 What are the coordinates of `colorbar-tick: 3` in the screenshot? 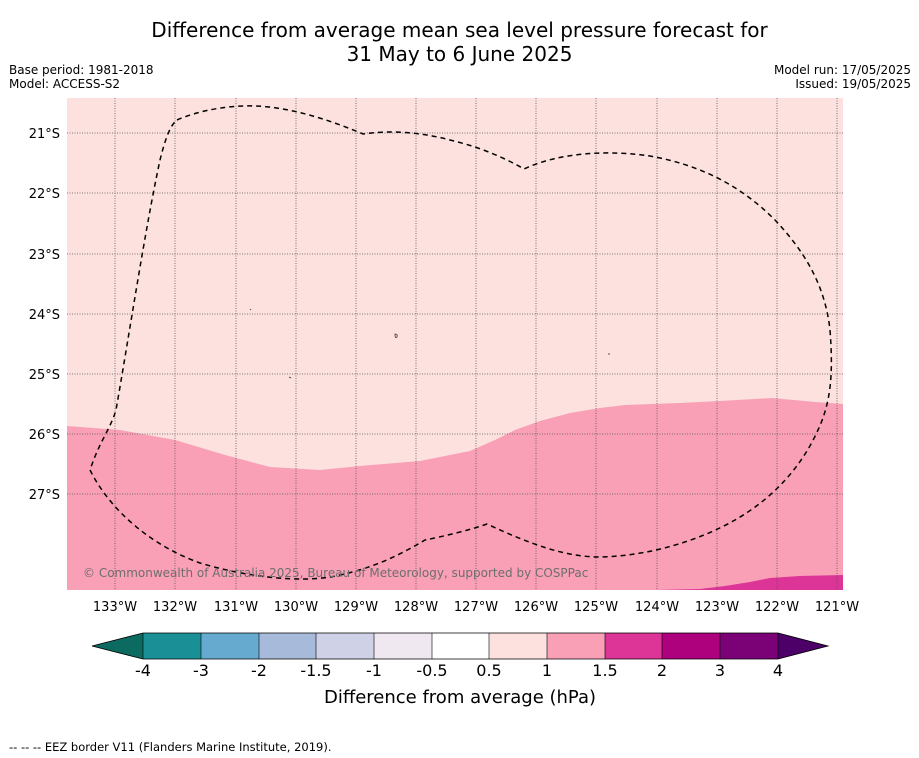 It's located at (720, 670).